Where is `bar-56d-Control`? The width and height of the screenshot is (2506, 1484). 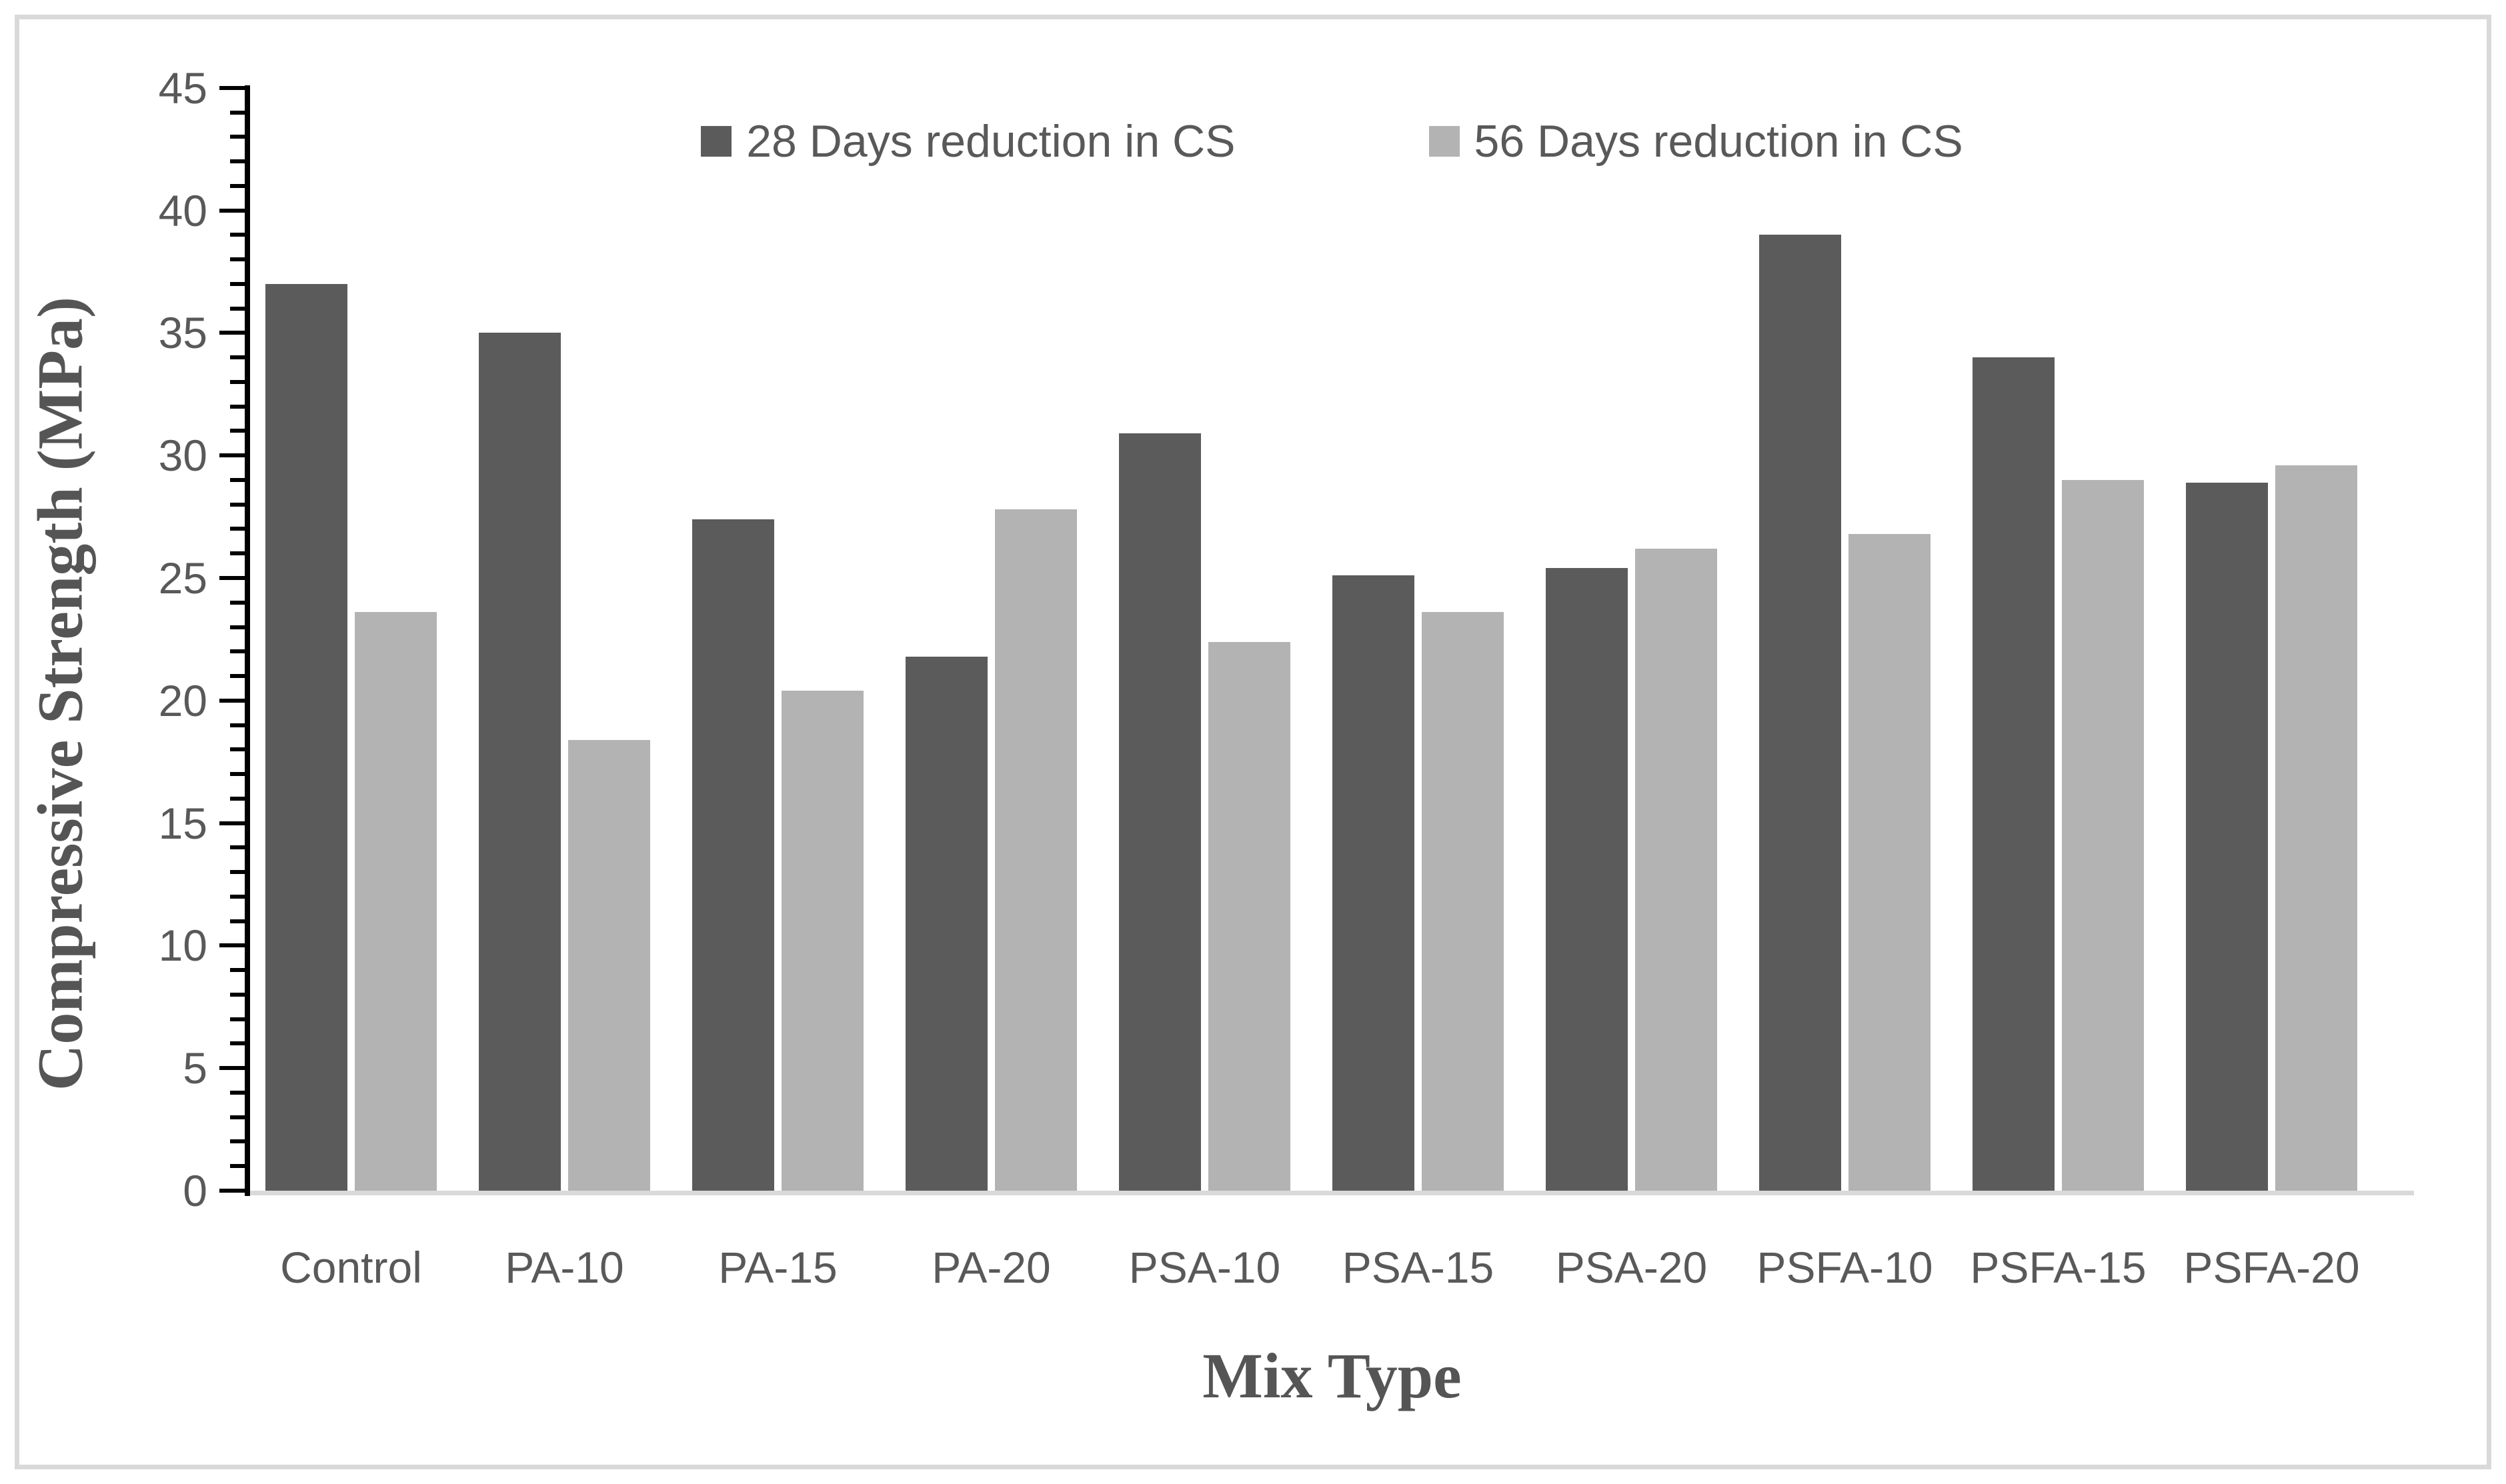
bar-56d-Control is located at coordinates (396, 901).